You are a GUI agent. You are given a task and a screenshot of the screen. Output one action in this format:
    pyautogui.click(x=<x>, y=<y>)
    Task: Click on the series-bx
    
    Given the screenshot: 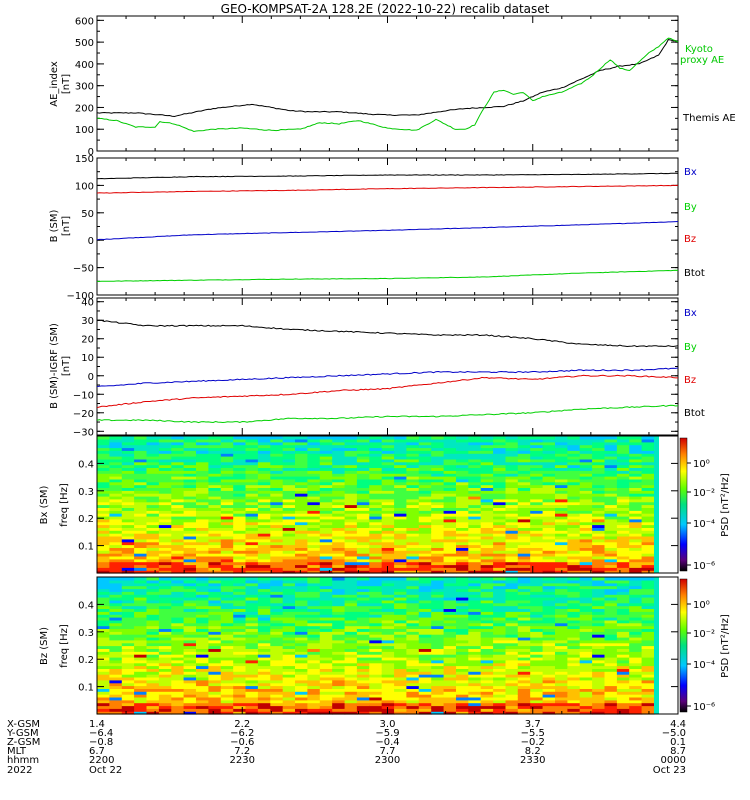 What is the action you would take?
    pyautogui.click(x=387, y=231)
    